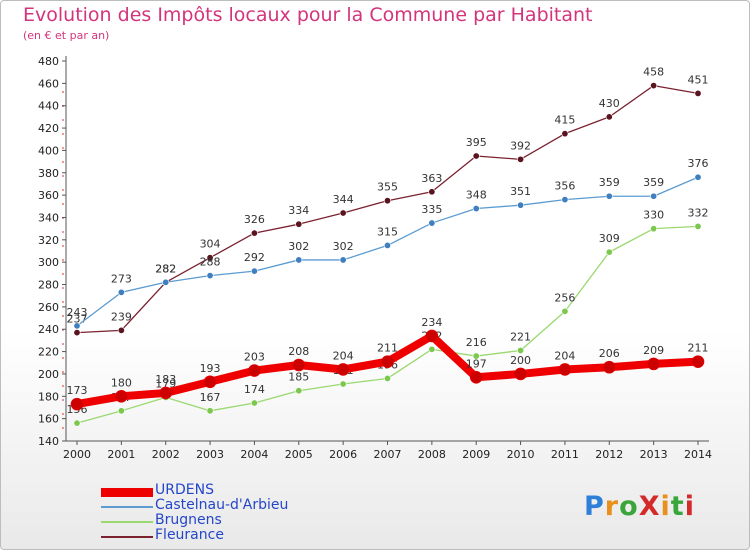 This screenshot has width=750, height=550. I want to click on y-tick-label: 420, so click(48, 128).